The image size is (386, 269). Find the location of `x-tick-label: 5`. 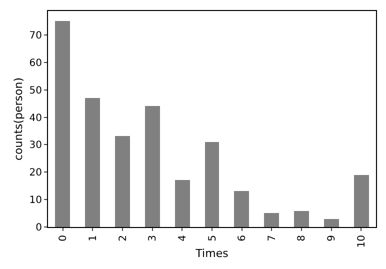

x-tick-label: 5 is located at coordinates (212, 238).